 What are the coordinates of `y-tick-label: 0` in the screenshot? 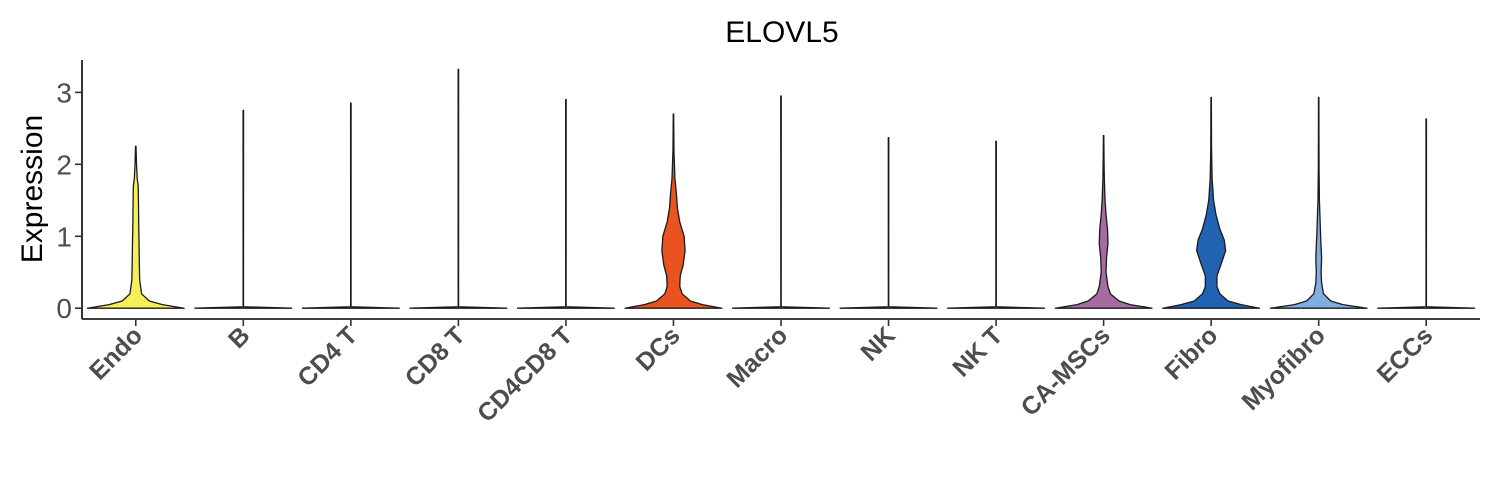 It's located at (64, 308).